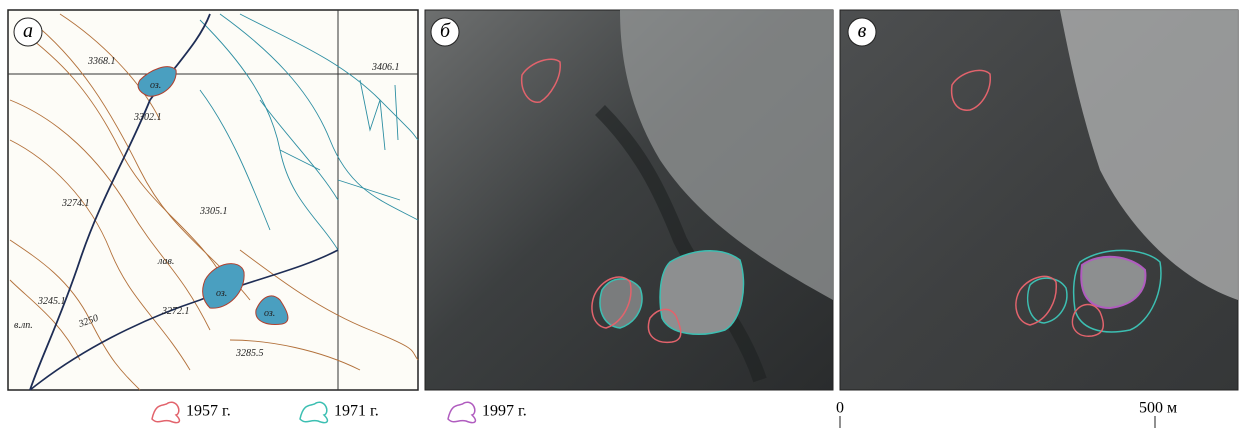 This screenshot has height=430, width=1244. Describe the element at coordinates (175, 311) in the screenshot. I see `map-label: 3272.1` at that location.